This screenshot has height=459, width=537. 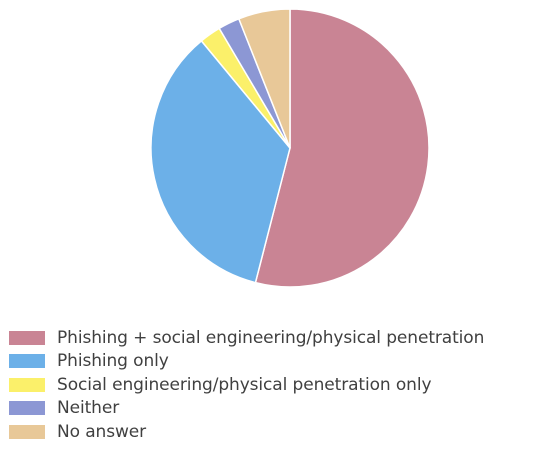 What do you see at coordinates (88, 408) in the screenshot?
I see `legend-label: Neither` at bounding box center [88, 408].